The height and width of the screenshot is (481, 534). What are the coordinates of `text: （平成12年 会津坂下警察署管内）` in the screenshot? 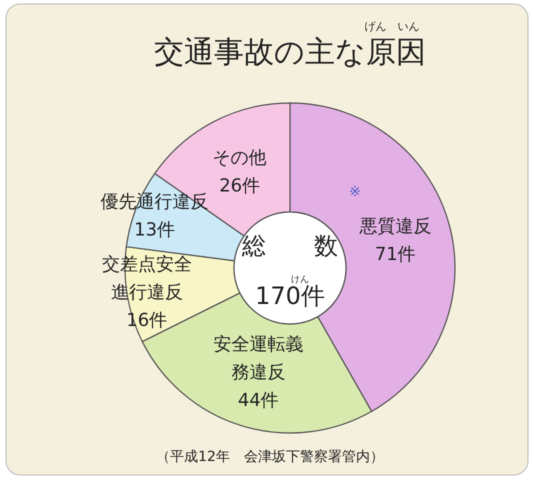 It's located at (270, 457).